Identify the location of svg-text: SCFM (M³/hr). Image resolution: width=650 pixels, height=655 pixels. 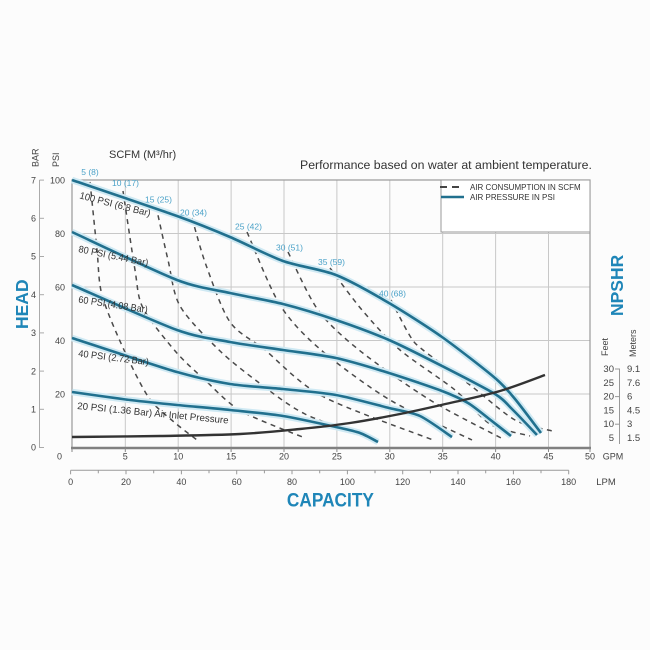
(142, 155).